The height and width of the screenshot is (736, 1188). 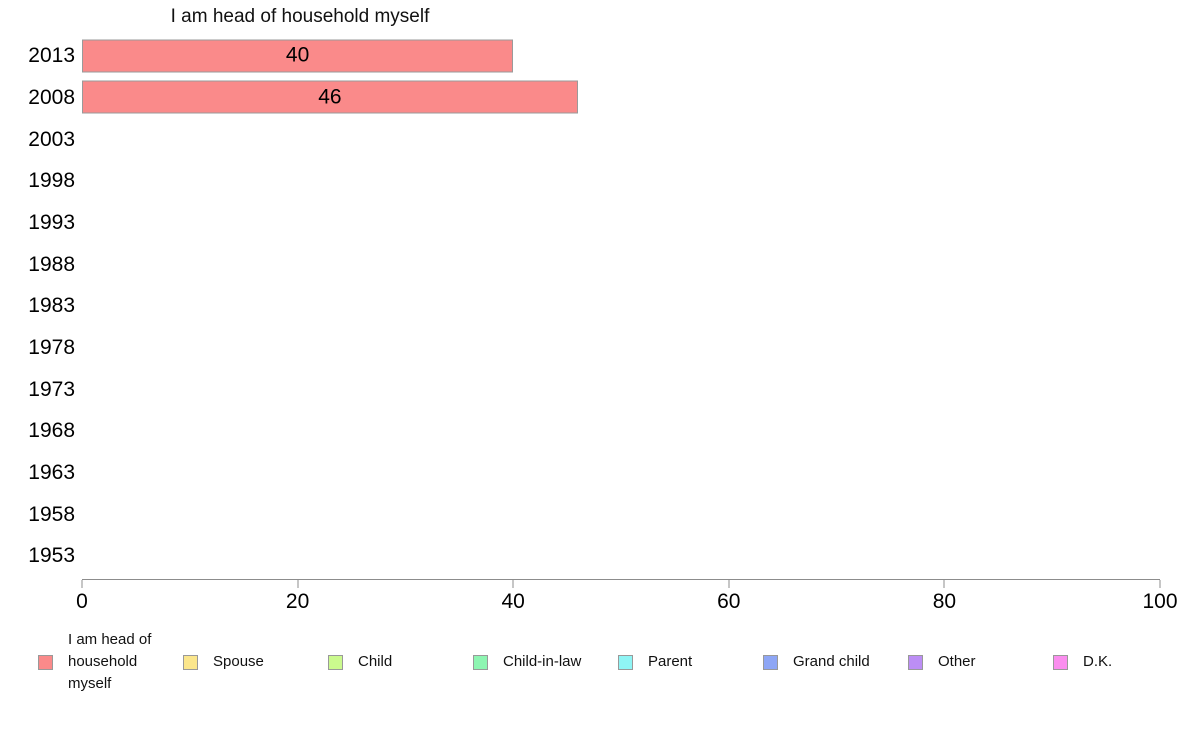 What do you see at coordinates (1098, 662) in the screenshot?
I see `legend-label: D.K.` at bounding box center [1098, 662].